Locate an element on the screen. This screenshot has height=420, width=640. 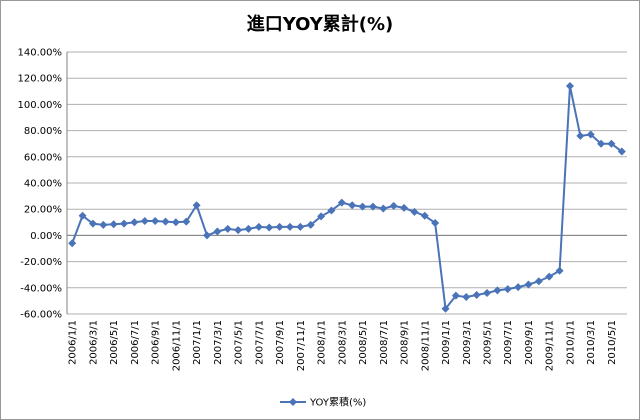
x-tick-label: 2008/7/1 is located at coordinates (384, 342).